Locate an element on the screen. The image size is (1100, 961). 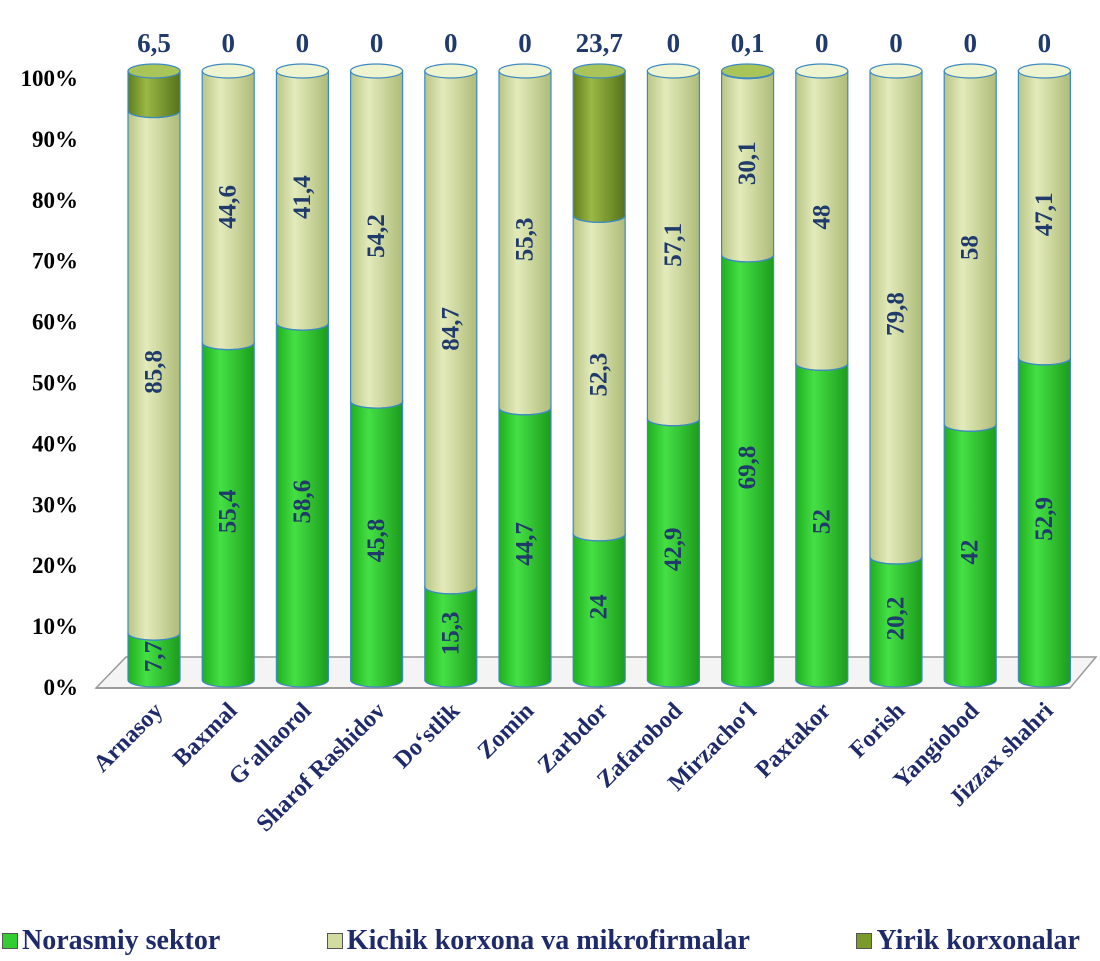
y-tick-label: 10% is located at coordinates (55, 626).